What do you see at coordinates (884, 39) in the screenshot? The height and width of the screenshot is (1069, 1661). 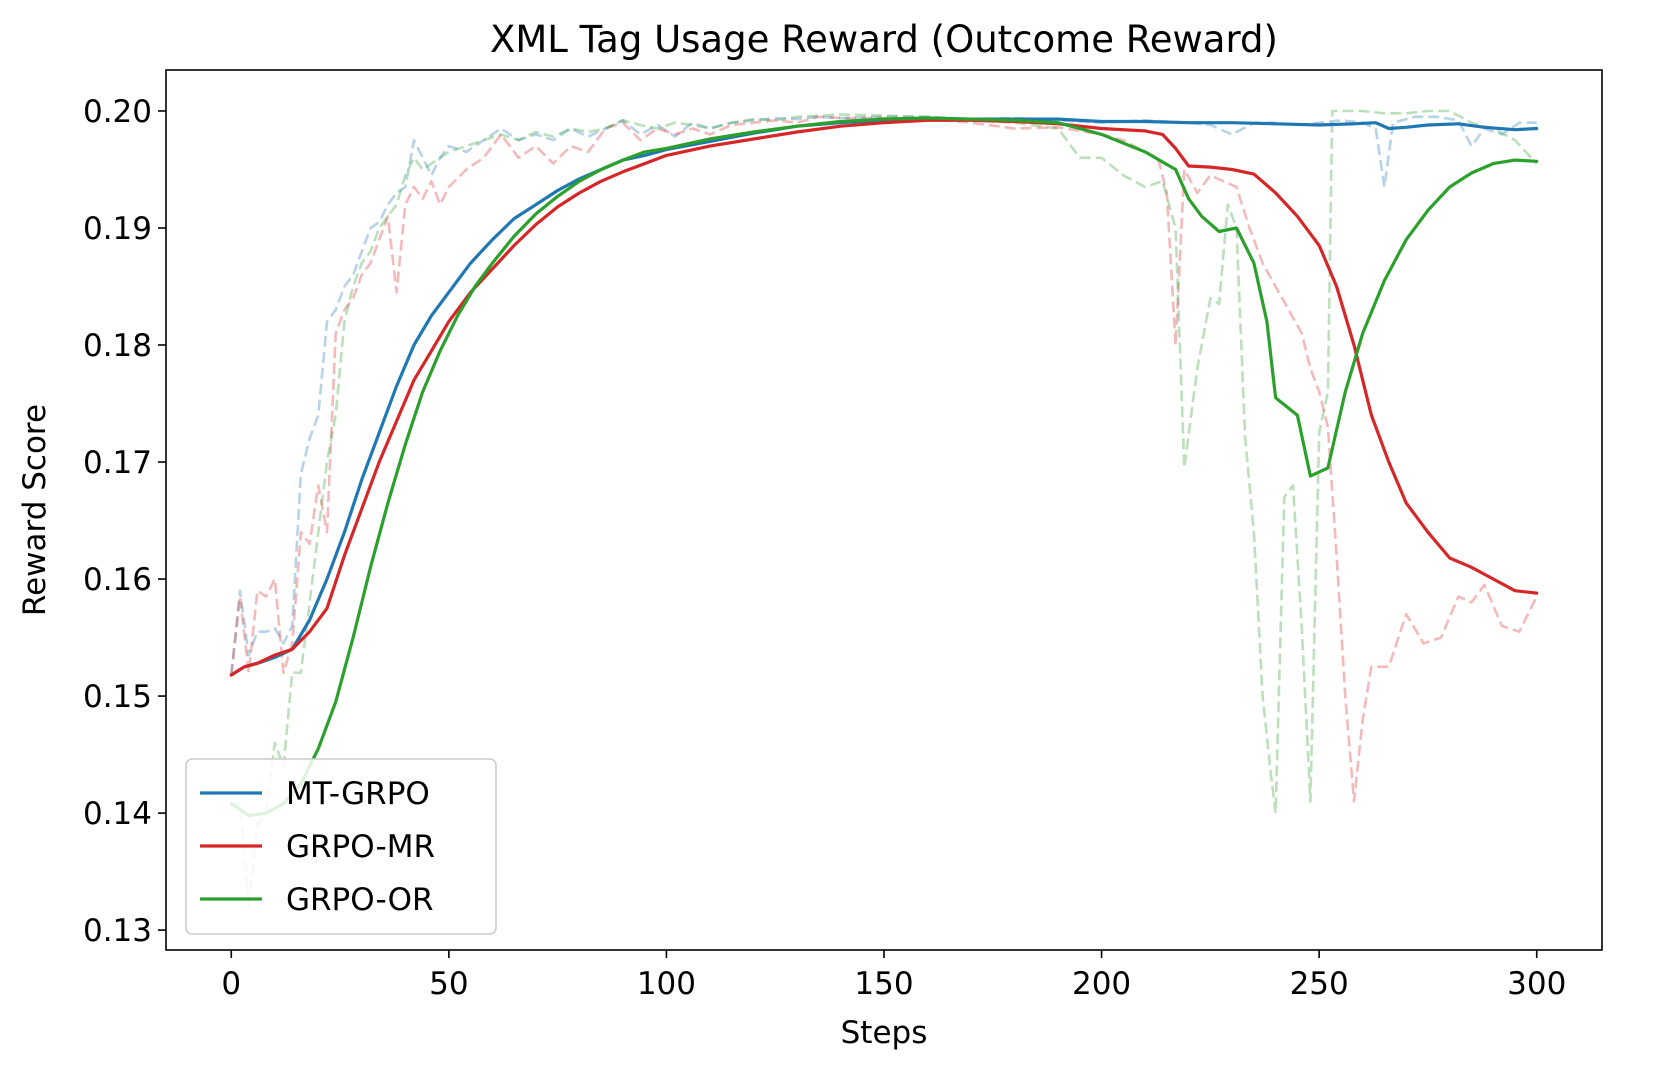 I see `chart-title: XML Tag Usage Reward (Outcome Reward)` at bounding box center [884, 39].